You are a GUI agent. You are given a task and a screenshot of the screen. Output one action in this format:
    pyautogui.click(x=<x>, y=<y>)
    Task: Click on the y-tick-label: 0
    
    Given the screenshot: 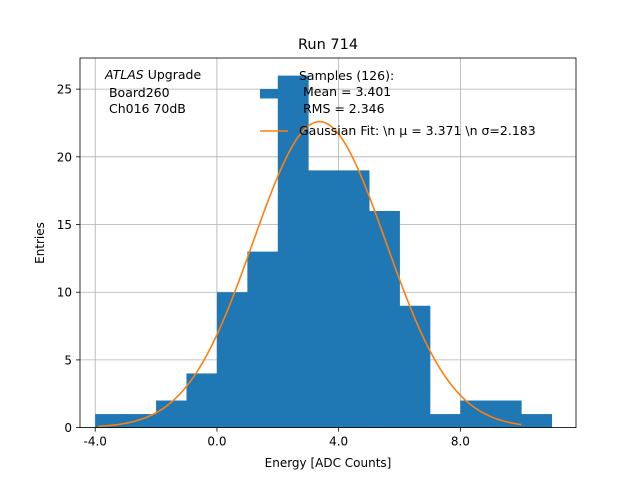 What is the action you would take?
    pyautogui.click(x=68, y=428)
    